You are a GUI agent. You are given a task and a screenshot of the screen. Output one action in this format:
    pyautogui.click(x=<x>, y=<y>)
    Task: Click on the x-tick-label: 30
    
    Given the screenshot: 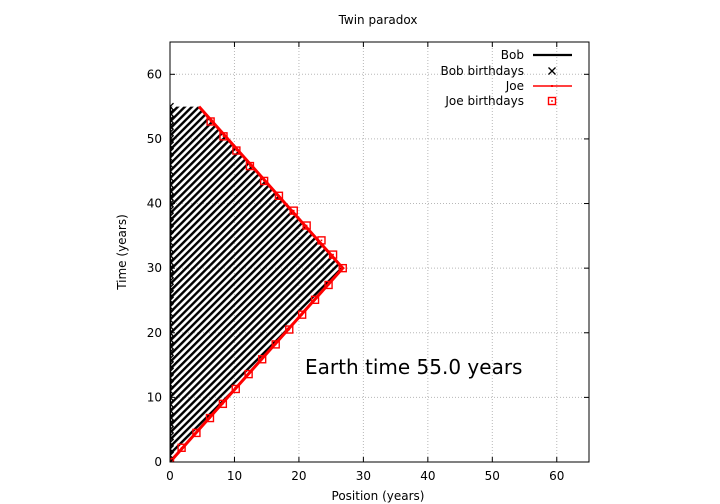 What is the action you would take?
    pyautogui.click(x=363, y=476)
    